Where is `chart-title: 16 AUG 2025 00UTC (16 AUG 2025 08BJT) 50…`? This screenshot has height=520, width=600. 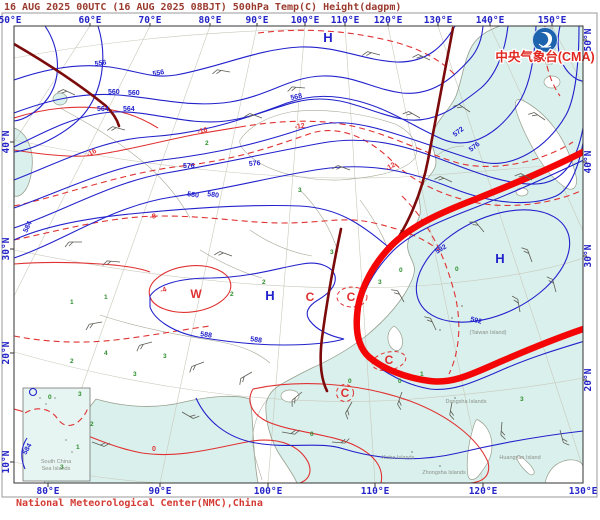 chart-title: 16 AUG 2025 00UTC (16 AUG 2025 08BJT) 50… is located at coordinates (202, 7).